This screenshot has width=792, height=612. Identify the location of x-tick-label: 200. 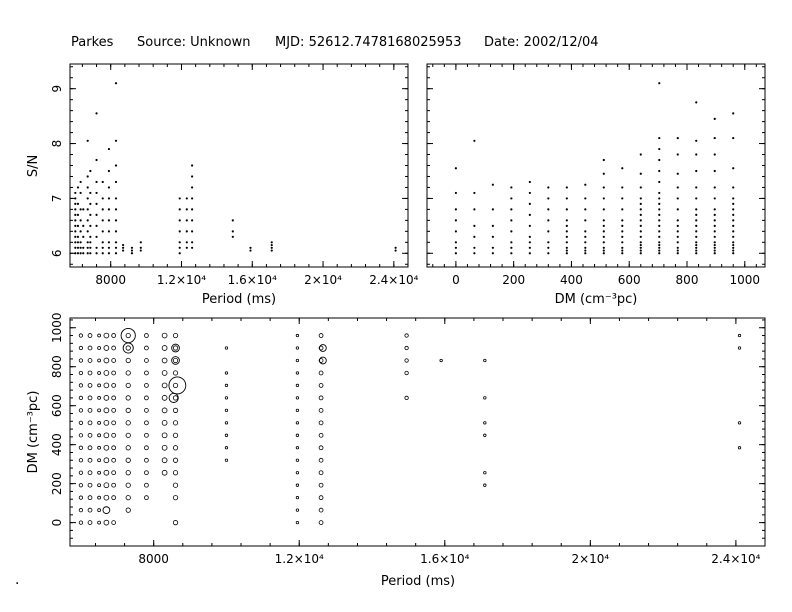
(513, 280).